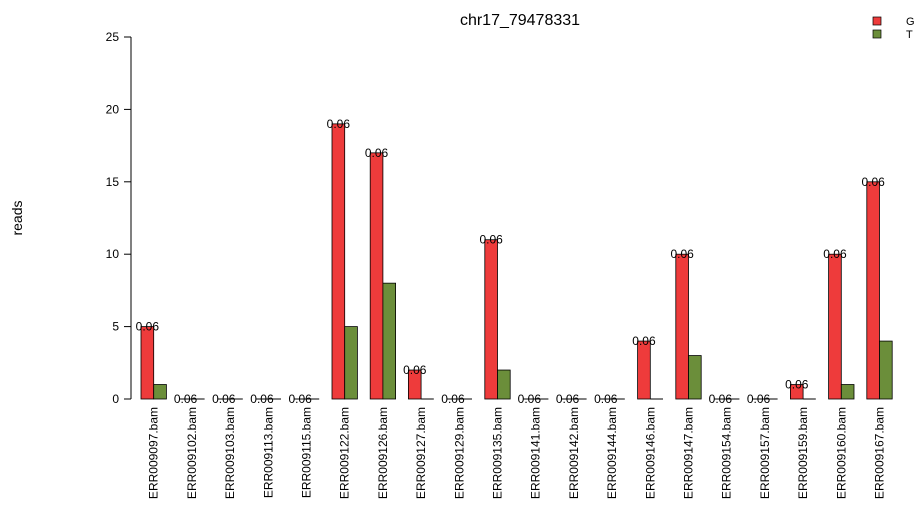 This screenshot has width=919, height=515. I want to click on x-tick-label: ERR009141.bam, so click(536, 453).